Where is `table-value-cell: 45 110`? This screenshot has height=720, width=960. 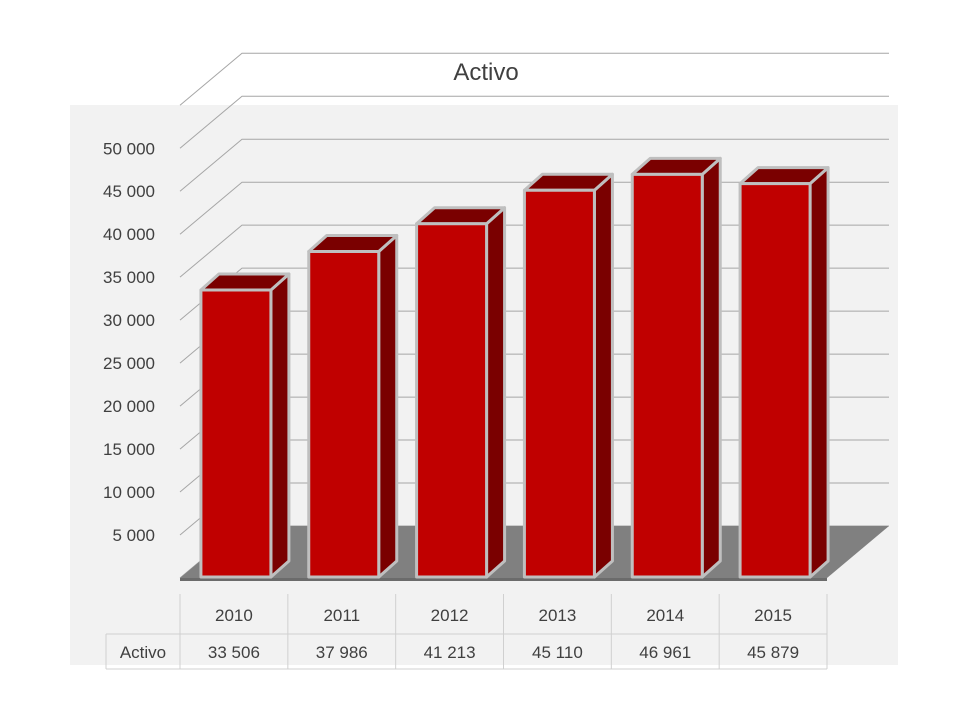
table-value-cell: 45 110 is located at coordinates (557, 652).